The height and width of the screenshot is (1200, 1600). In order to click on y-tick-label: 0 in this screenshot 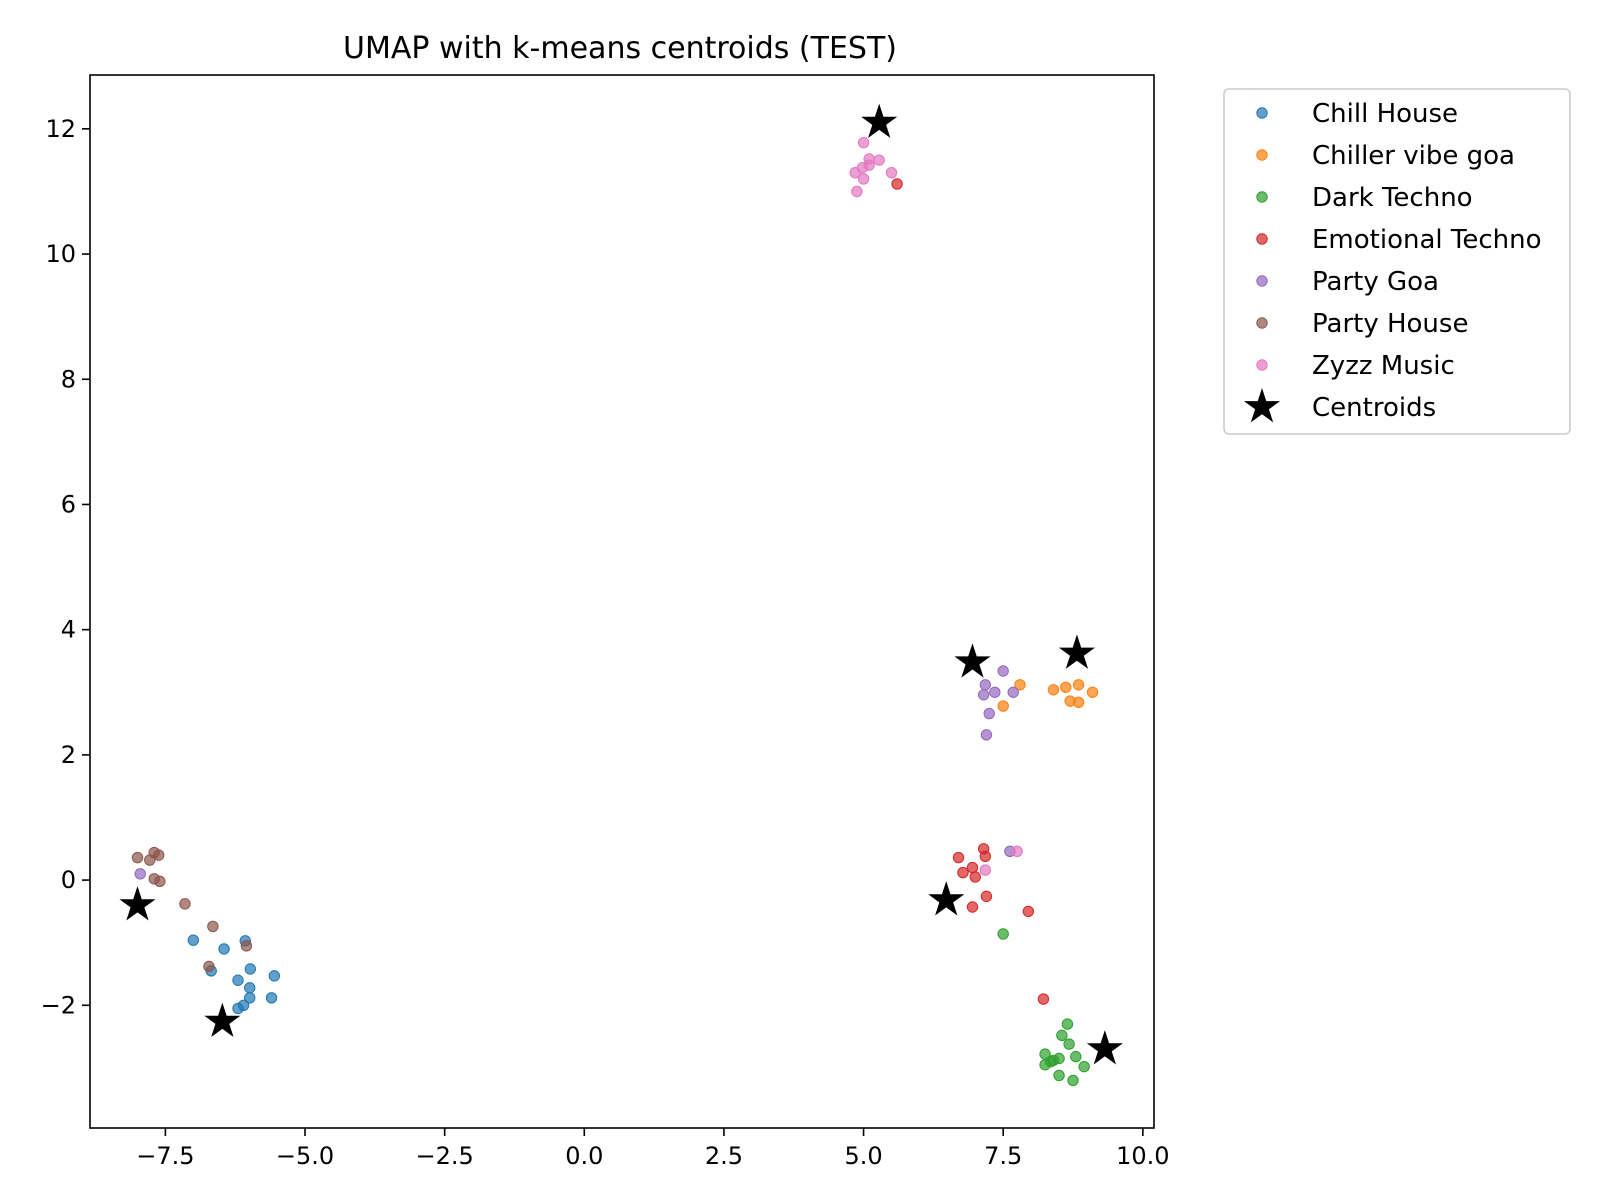, I will do `click(68, 880)`.